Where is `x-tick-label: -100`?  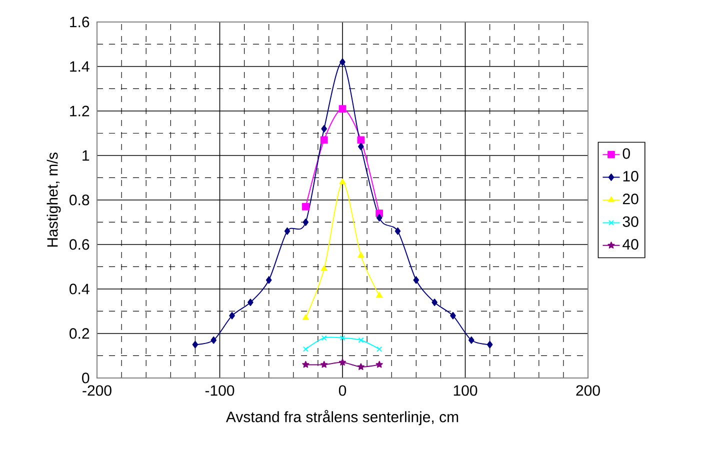
x-tick-label: -100 is located at coordinates (219, 390).